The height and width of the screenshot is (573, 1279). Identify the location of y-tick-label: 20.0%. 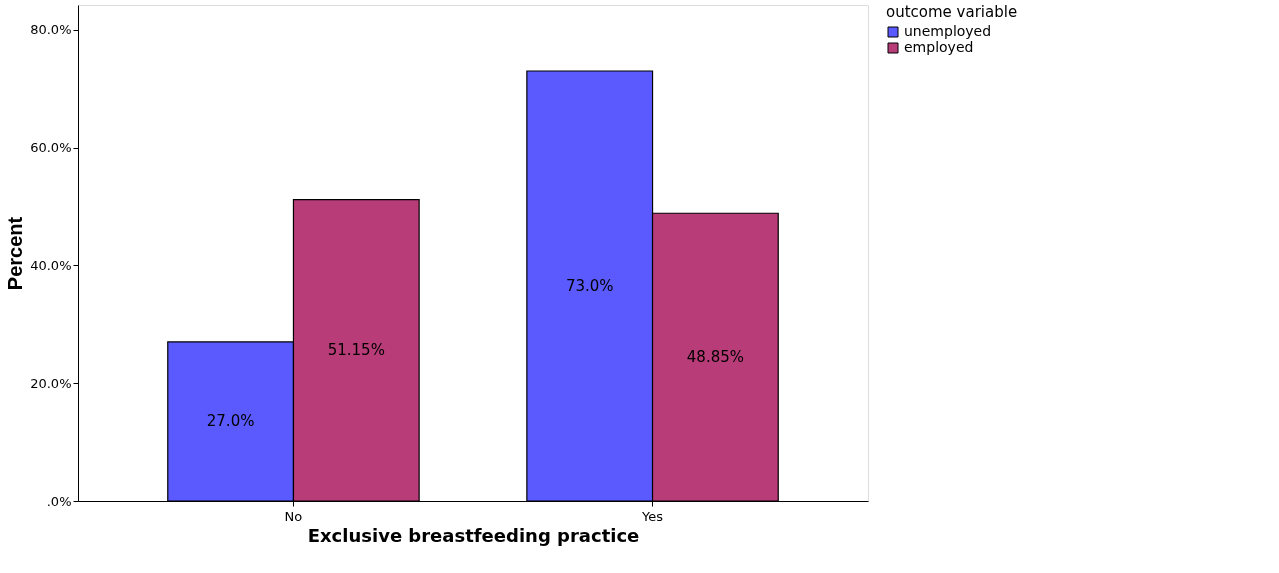
(51, 383).